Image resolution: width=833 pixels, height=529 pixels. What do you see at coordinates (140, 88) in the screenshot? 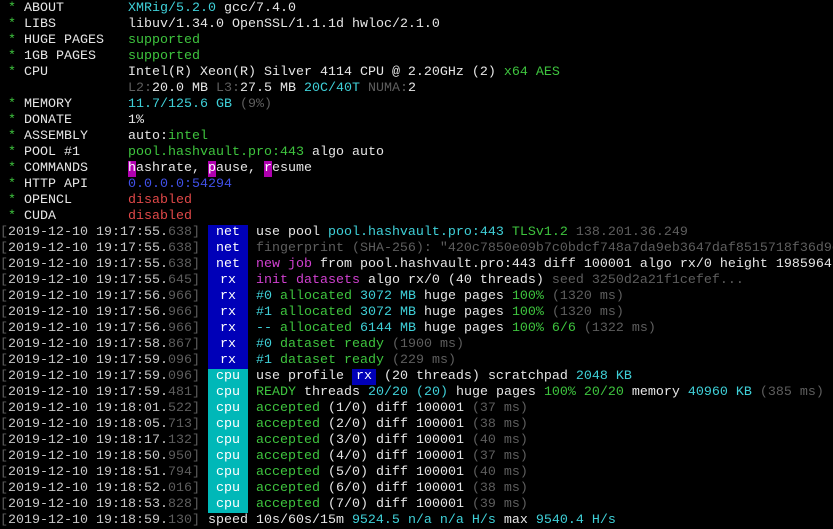
I see `header-value: L2:` at bounding box center [140, 88].